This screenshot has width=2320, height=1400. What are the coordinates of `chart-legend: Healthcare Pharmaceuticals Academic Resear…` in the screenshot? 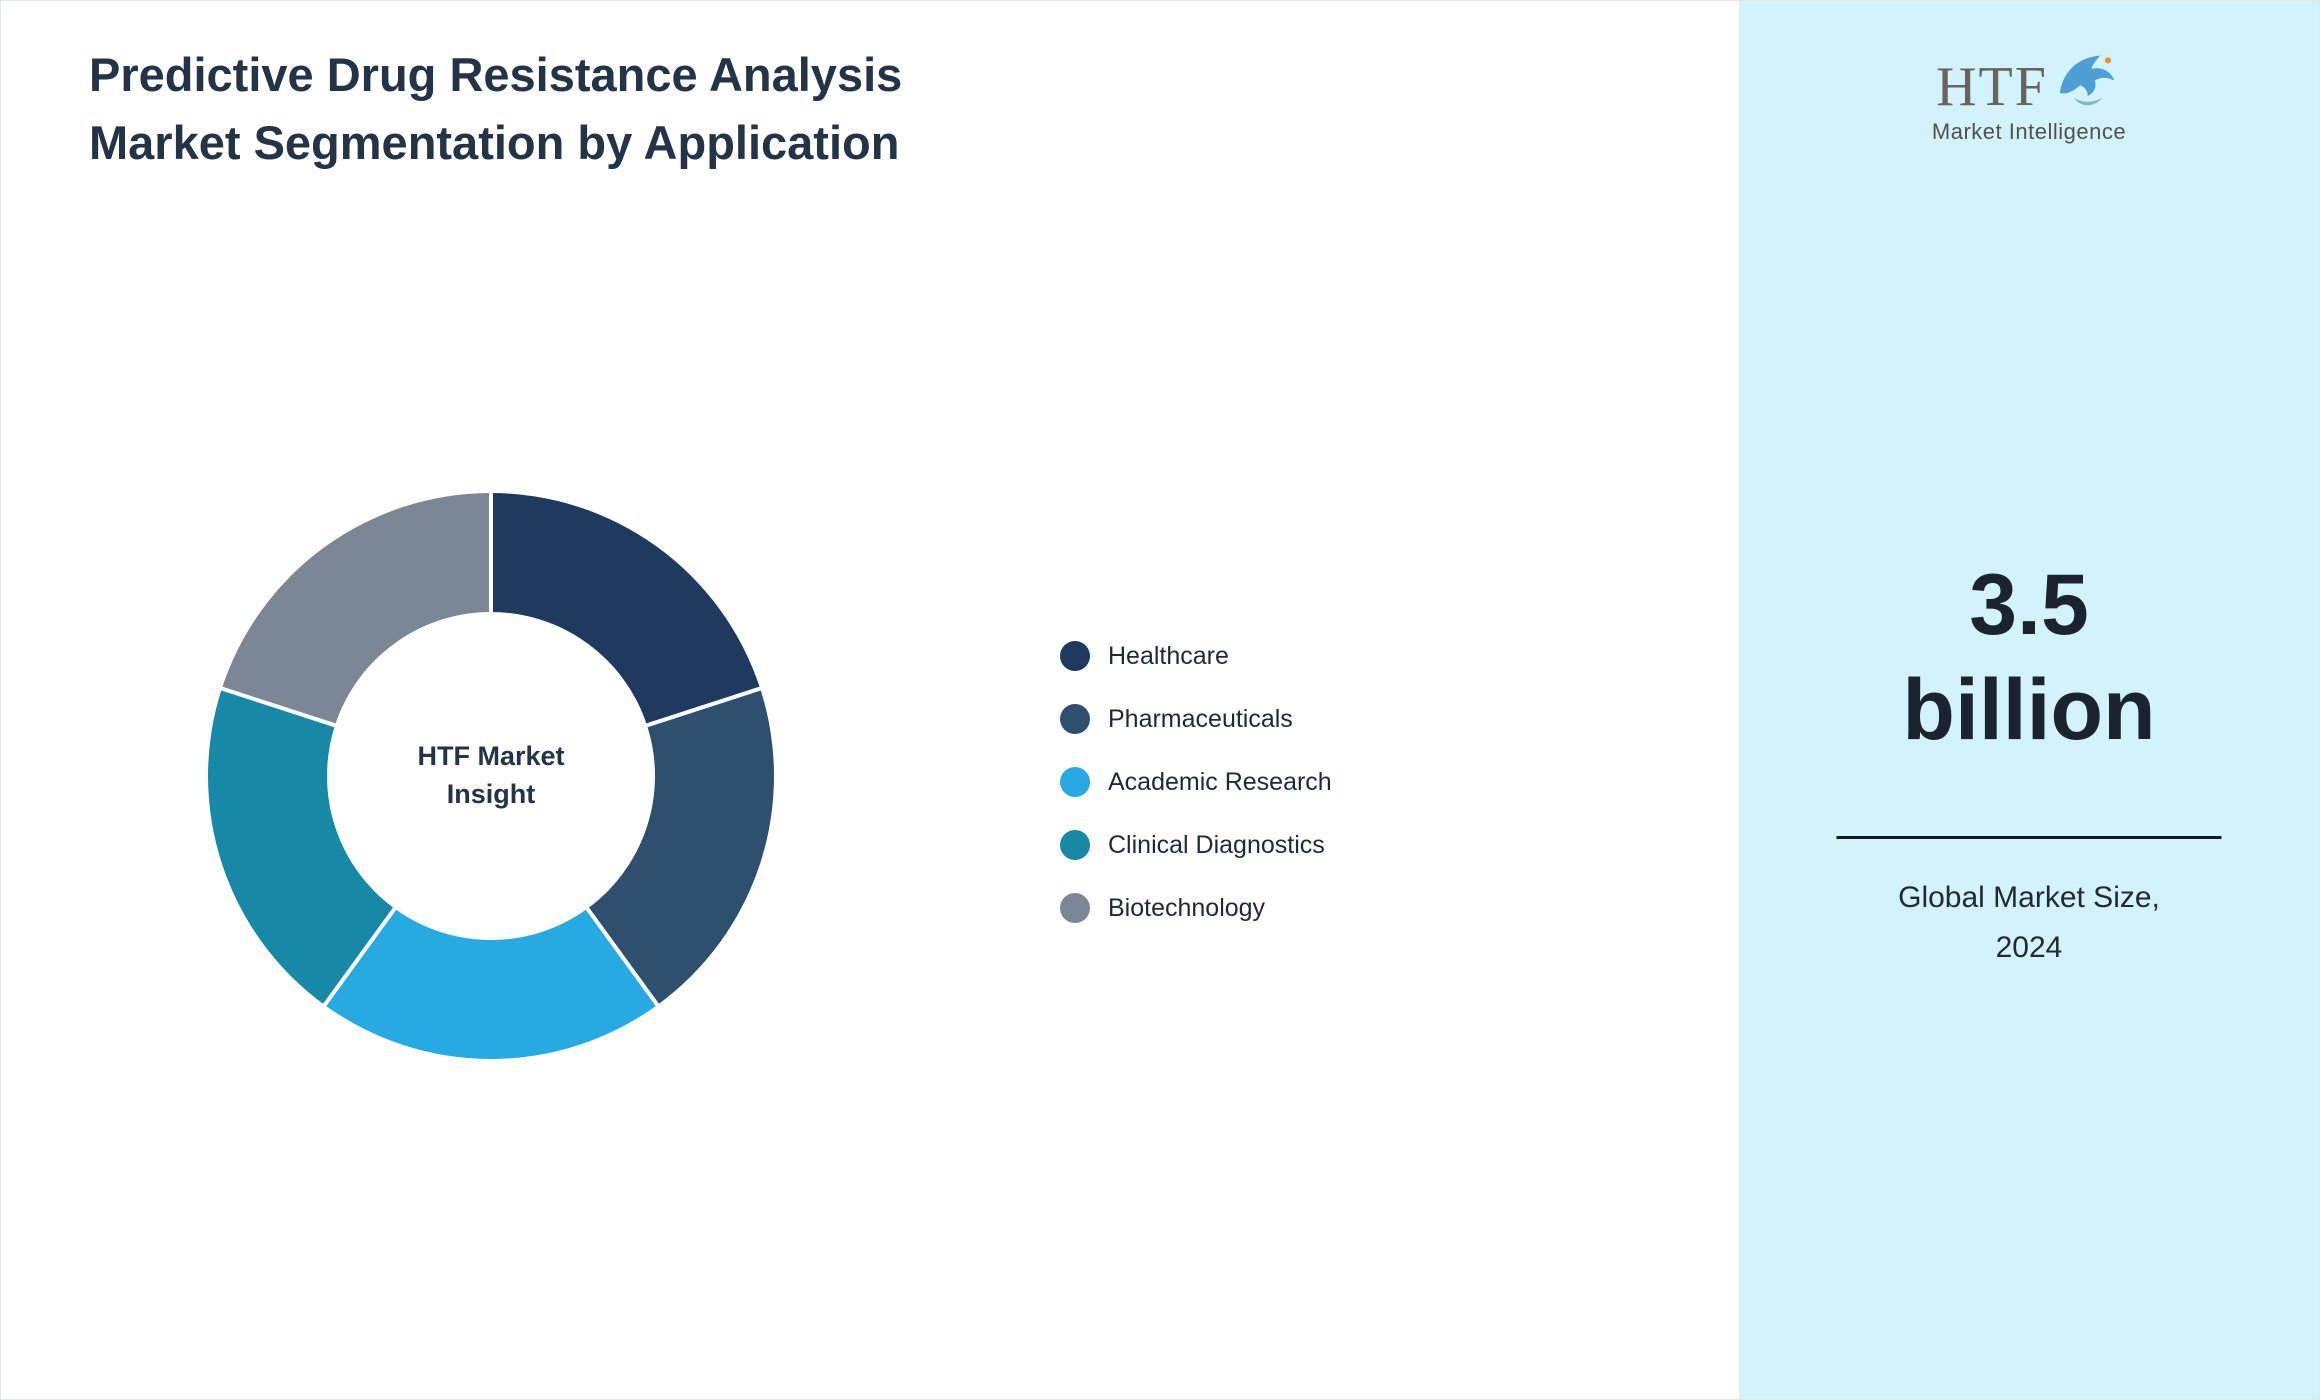 It's located at (1196, 782).